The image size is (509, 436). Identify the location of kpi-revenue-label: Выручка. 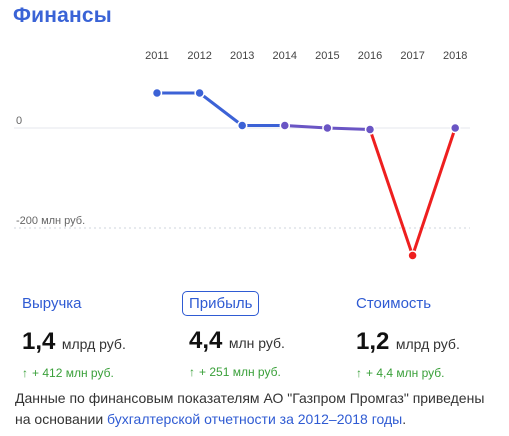
(52, 303).